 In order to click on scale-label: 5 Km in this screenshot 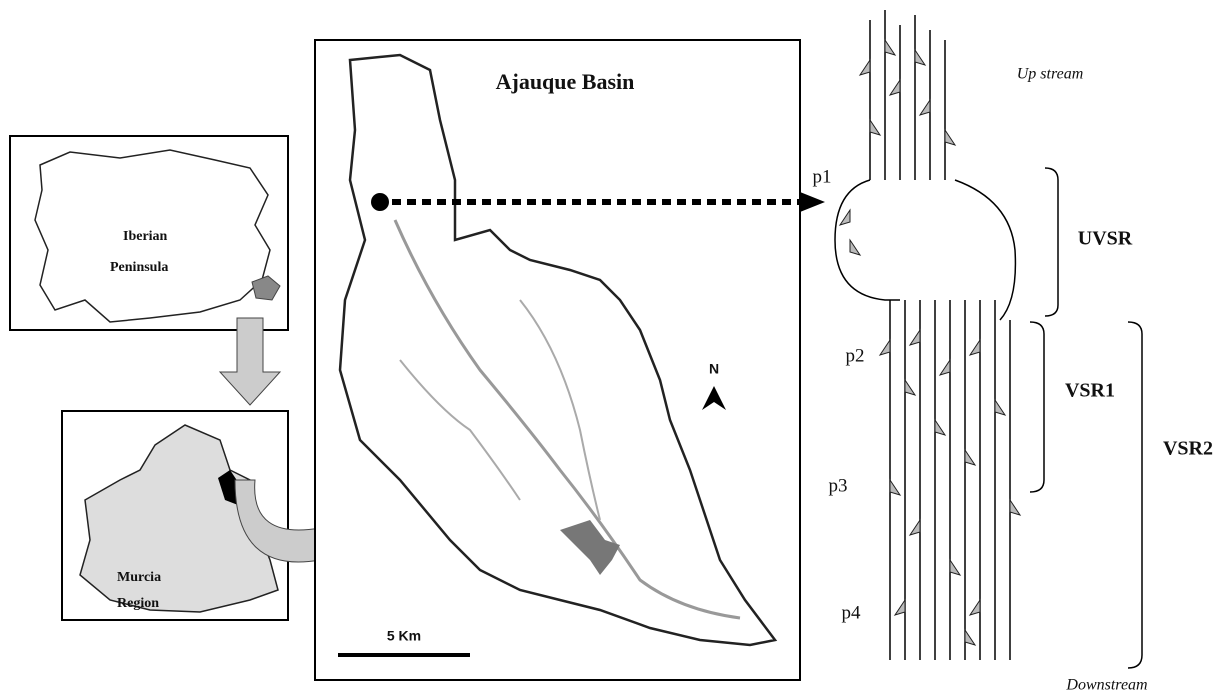, I will do `click(404, 636)`.